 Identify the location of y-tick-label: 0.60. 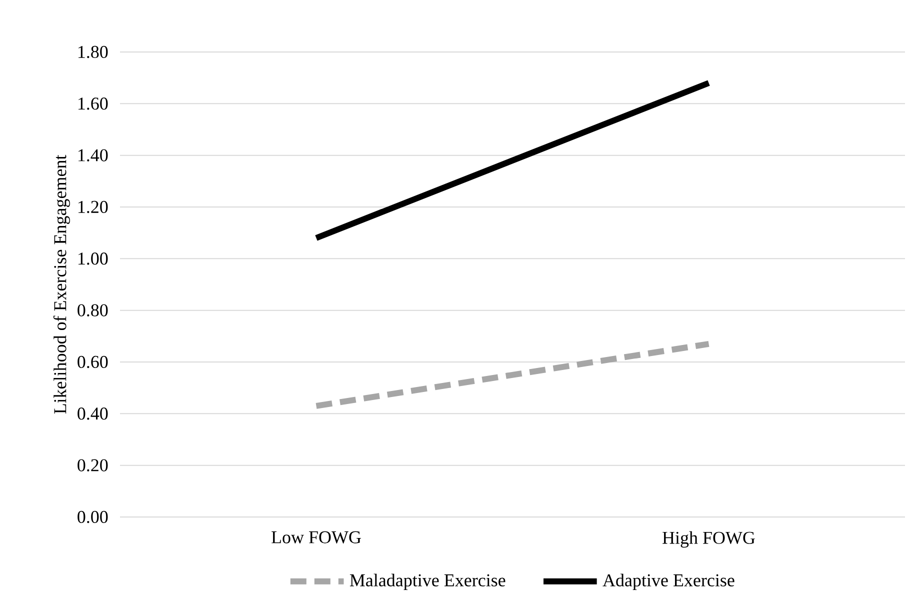
(93, 362).